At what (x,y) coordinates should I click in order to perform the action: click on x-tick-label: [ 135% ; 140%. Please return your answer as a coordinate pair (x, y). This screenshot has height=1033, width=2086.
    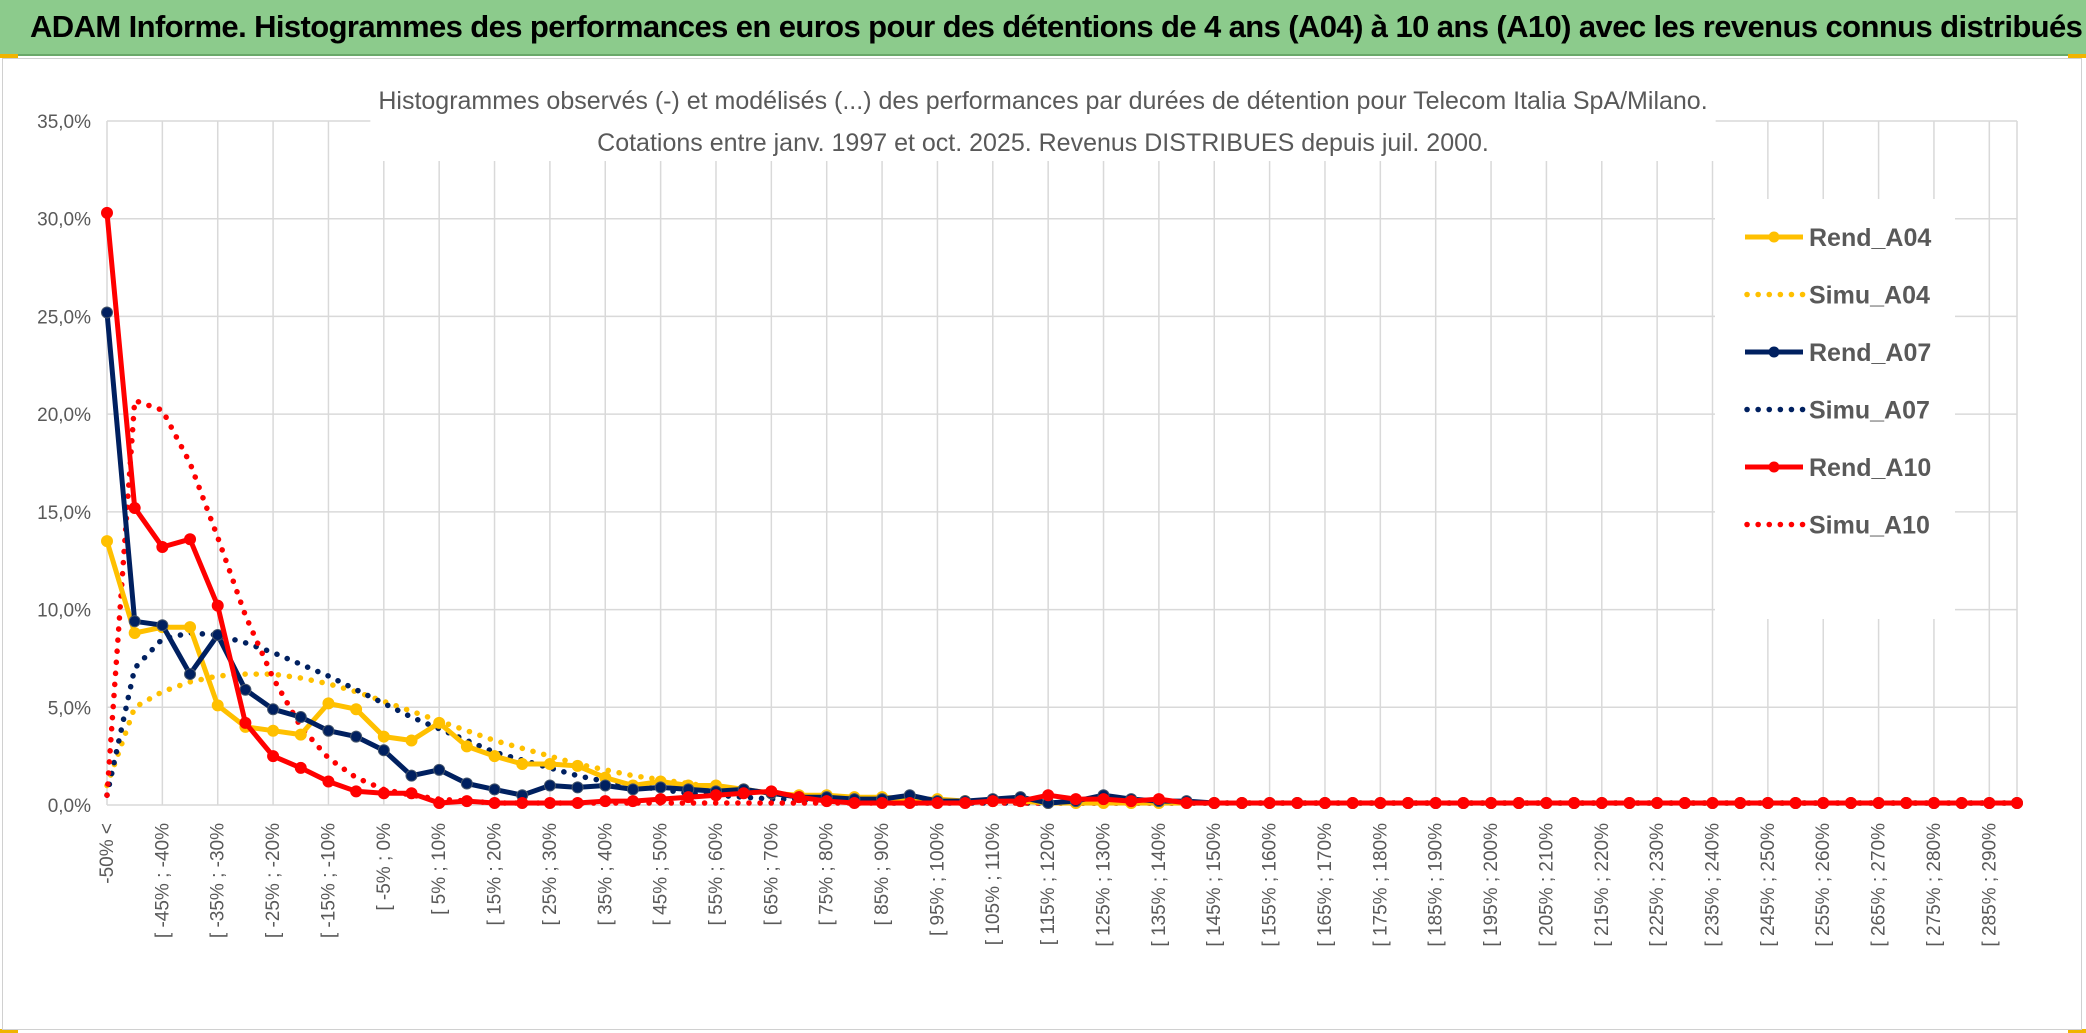
    Looking at the image, I should click on (1159, 885).